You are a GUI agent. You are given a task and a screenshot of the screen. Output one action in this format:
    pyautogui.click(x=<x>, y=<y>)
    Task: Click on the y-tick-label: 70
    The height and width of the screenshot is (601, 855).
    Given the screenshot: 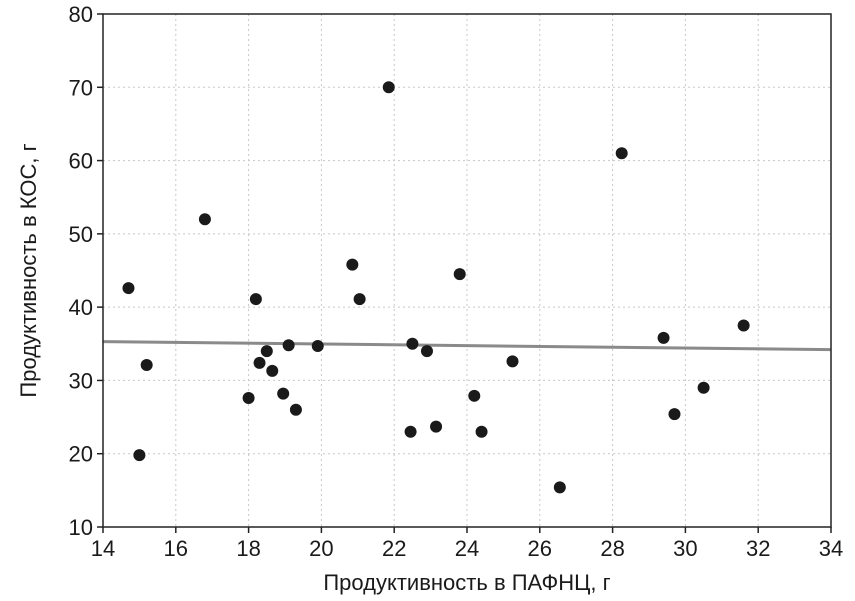 What is the action you would take?
    pyautogui.click(x=81, y=87)
    